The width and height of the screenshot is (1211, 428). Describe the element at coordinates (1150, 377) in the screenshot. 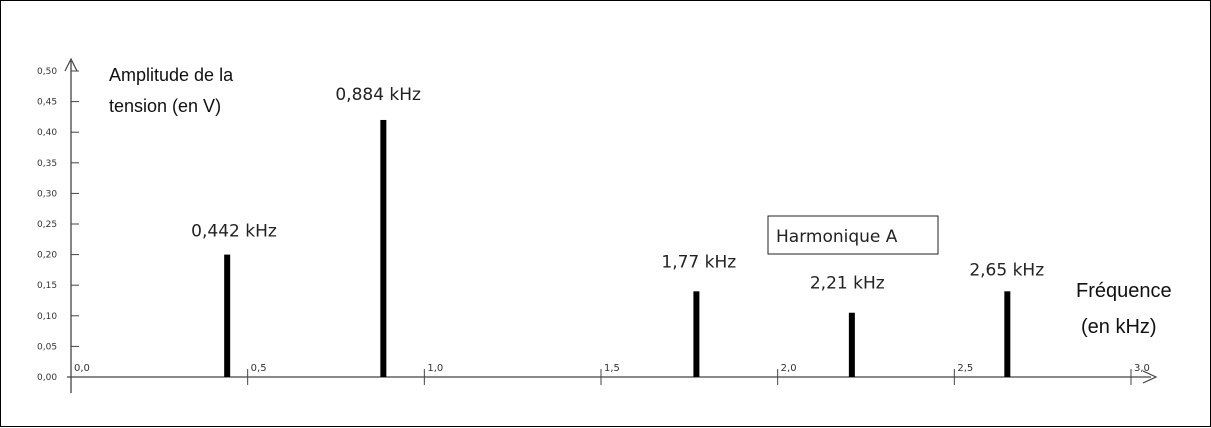

I see `x-axis-arrow` at that location.